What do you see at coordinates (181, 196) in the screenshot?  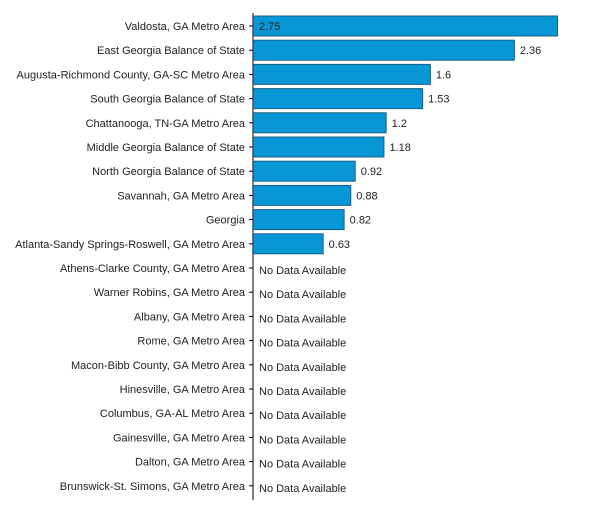 I see `category-label: Savannah, GA Metro Area` at bounding box center [181, 196].